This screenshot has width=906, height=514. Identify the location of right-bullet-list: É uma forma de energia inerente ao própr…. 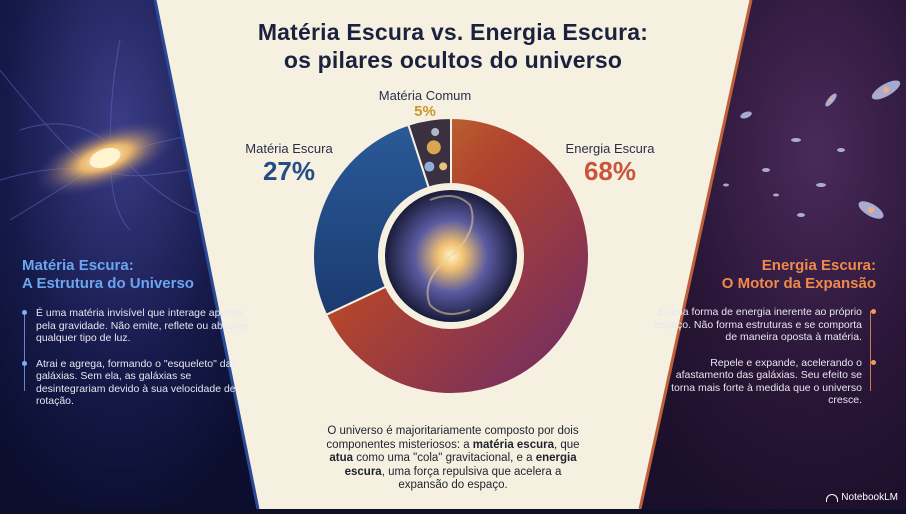
(763, 363).